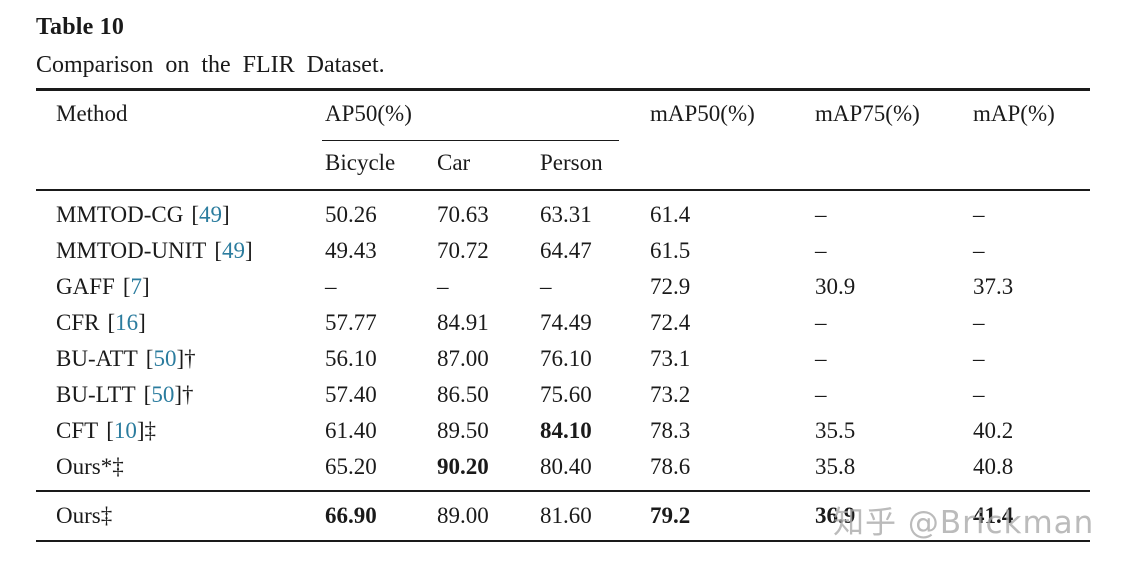  I want to click on site-watermark: 知乎 @Brickman, so click(964, 523).